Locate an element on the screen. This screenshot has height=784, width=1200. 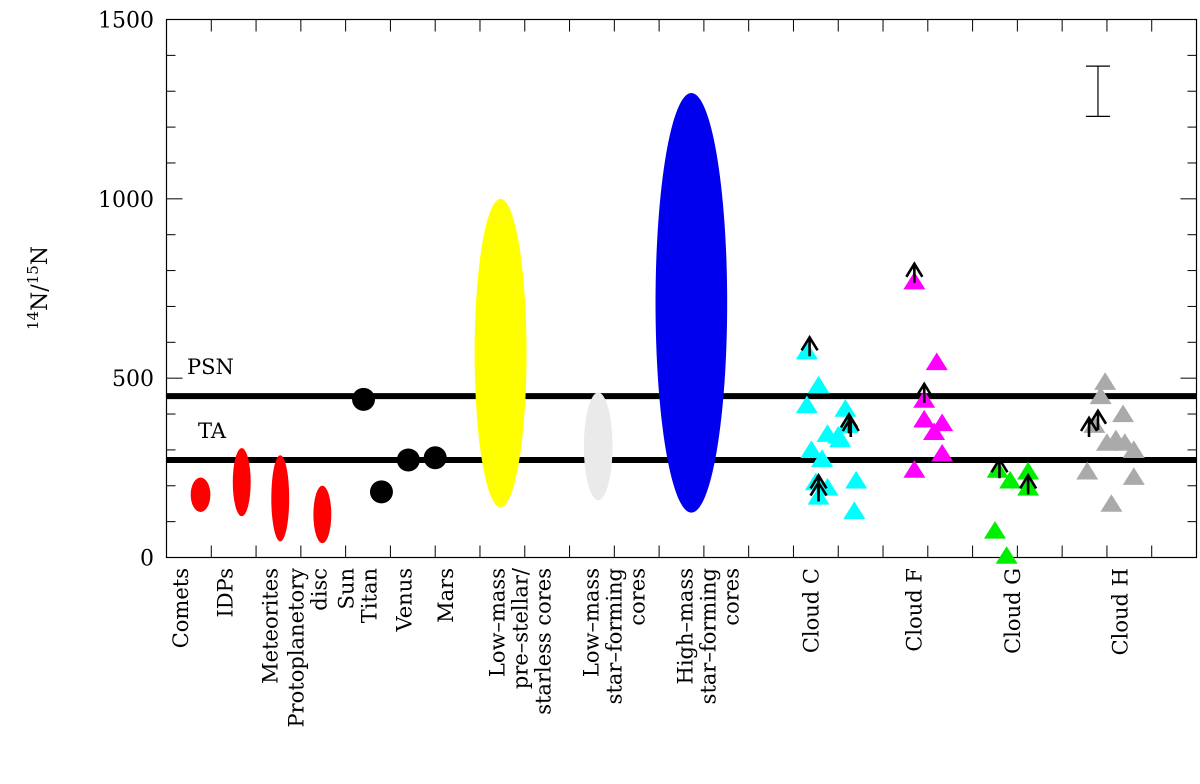
error-bar-line is located at coordinates (1097, 91).